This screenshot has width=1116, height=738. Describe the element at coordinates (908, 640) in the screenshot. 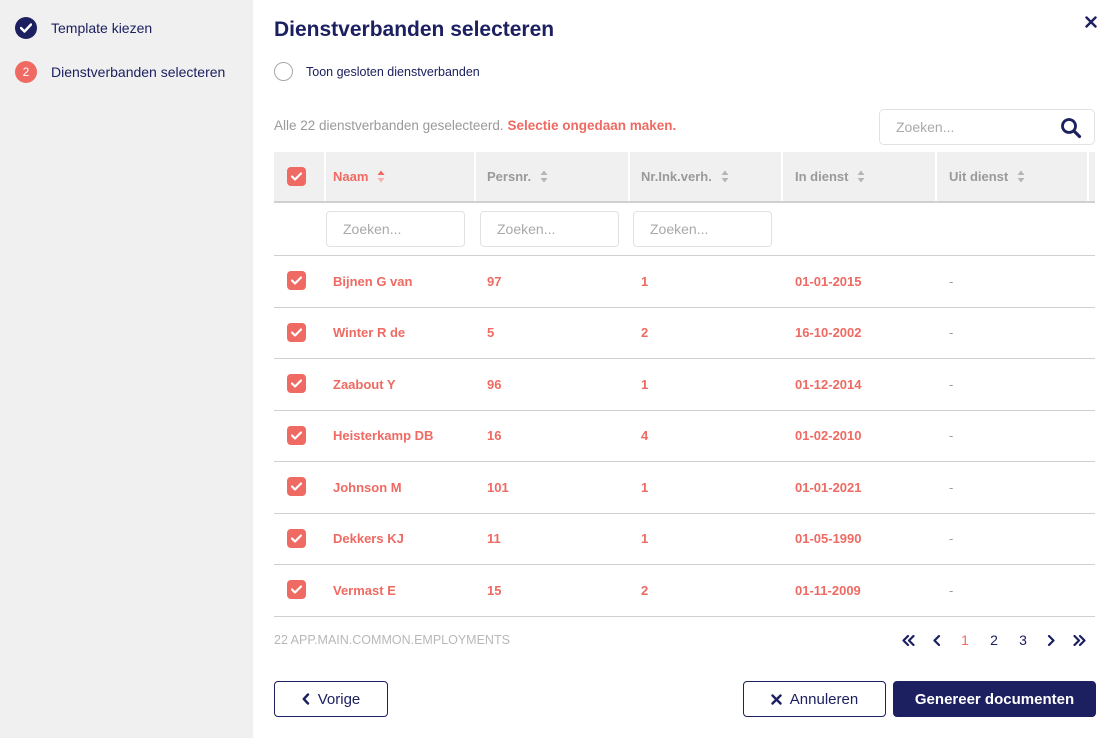

I see `first-page-button` at that location.